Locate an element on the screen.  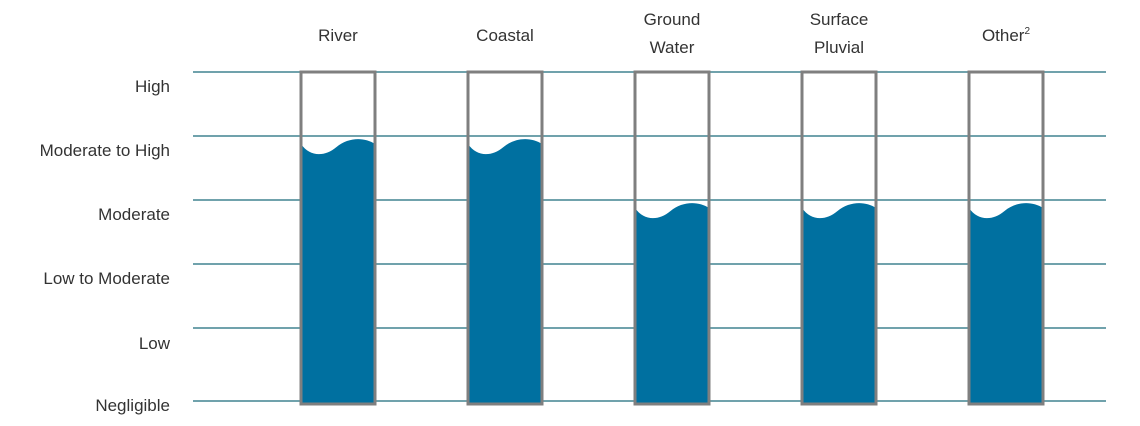
category-label-surface-pluvial: Surface Pluvial is located at coordinates (839, 33).